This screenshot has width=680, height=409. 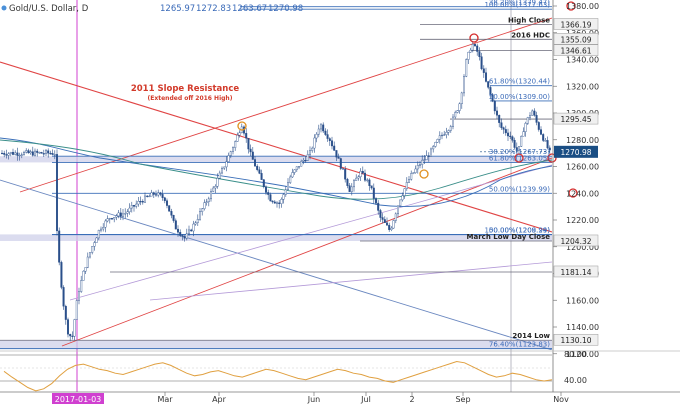 I want to click on level-label: 50.00%(1309.00), so click(x=519, y=97).